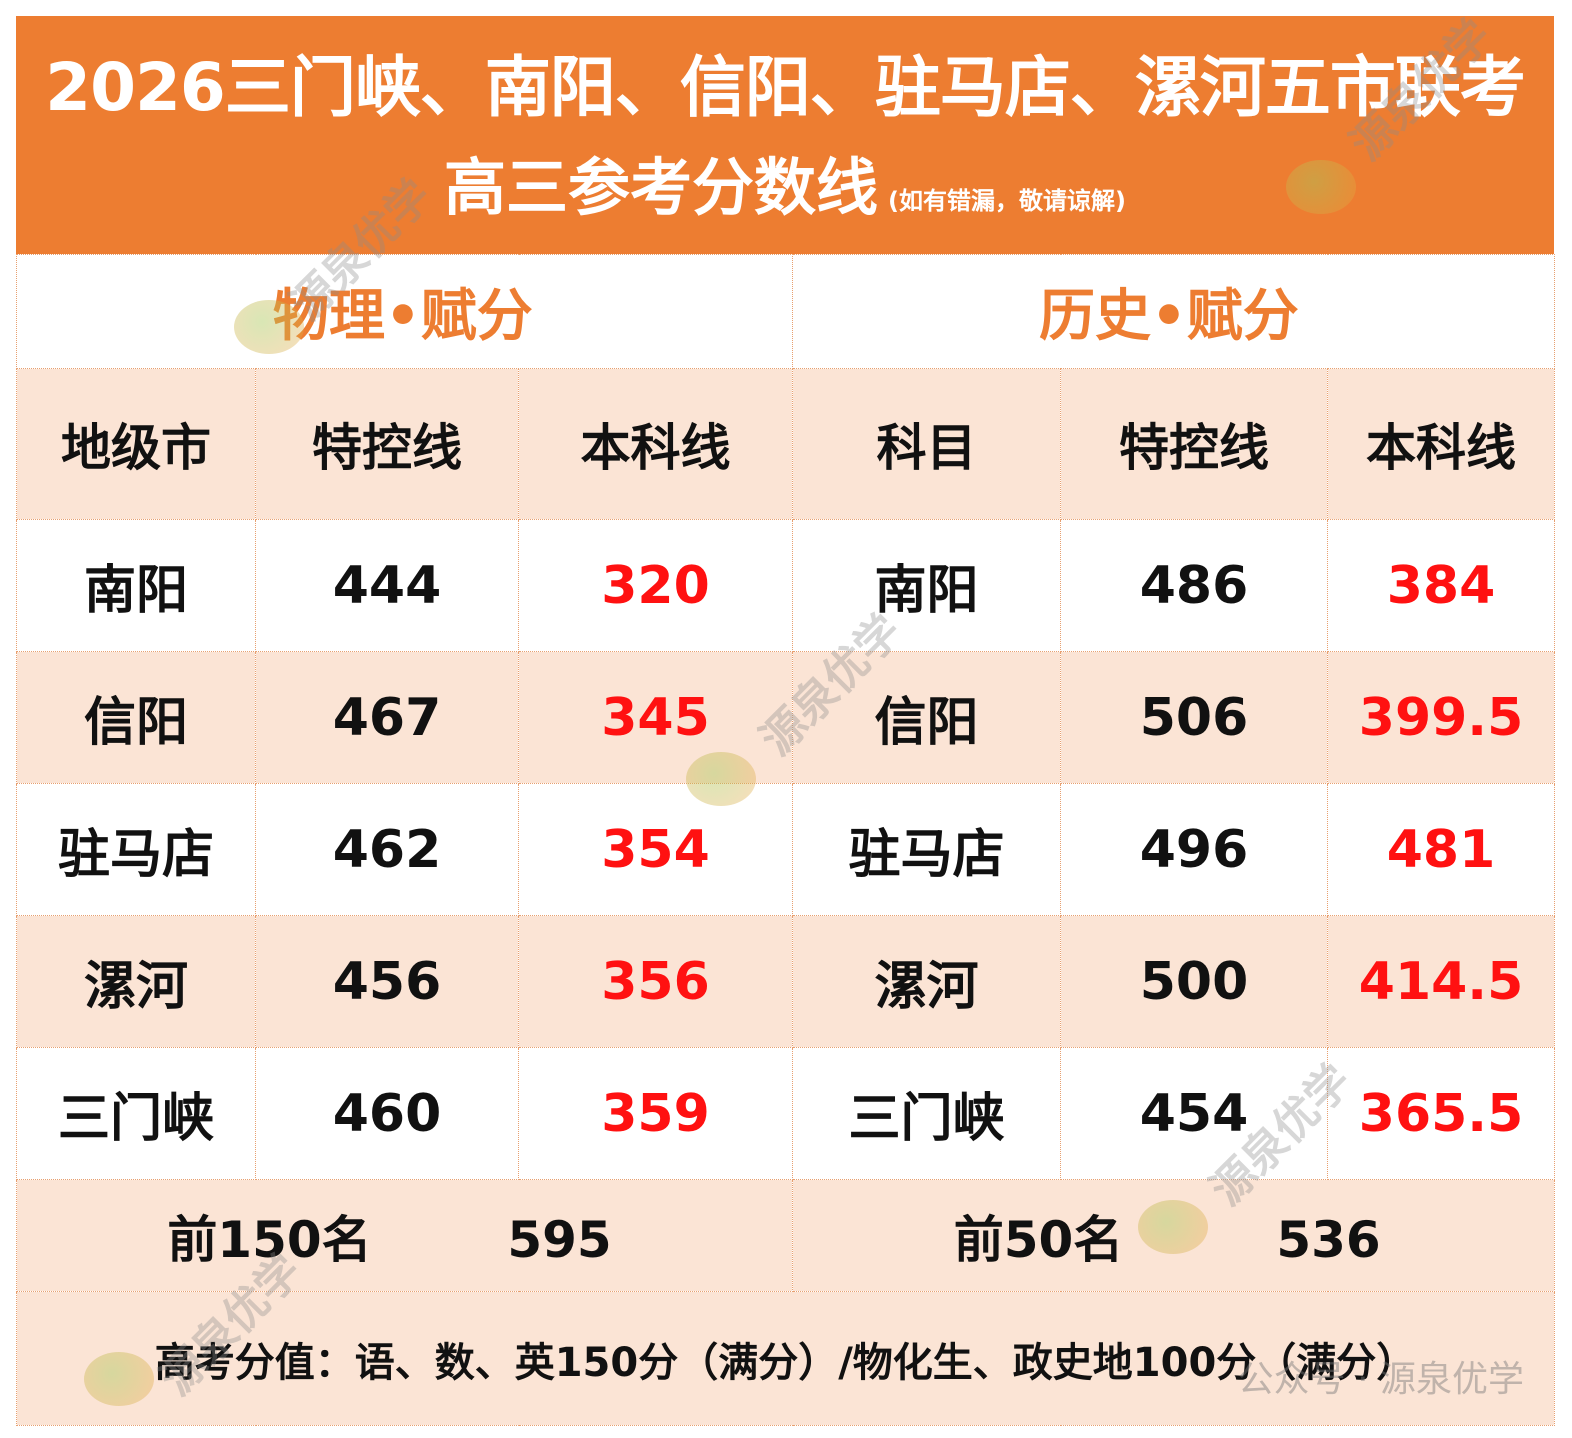 Image resolution: width=1572 pixels, height=1438 pixels. I want to click on page-subtitle: 高三参考分数线 (如有错漏，敬请谅解), so click(785, 194).